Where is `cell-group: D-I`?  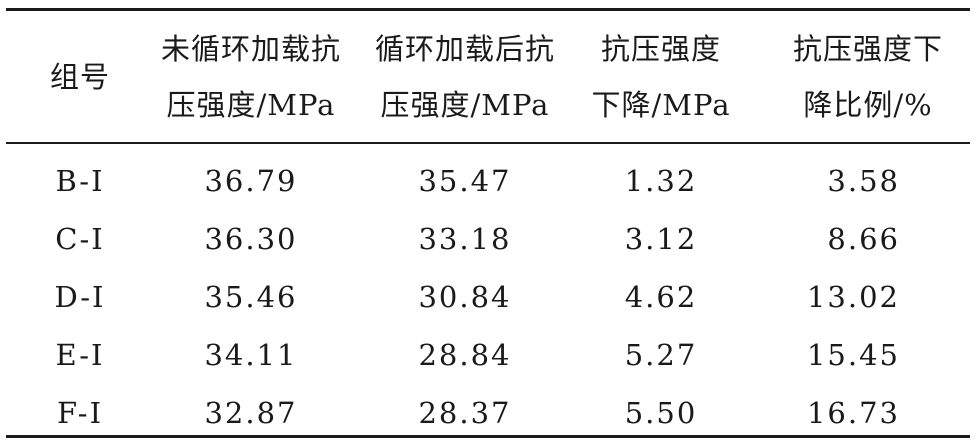 cell-group: D-I is located at coordinates (80, 297).